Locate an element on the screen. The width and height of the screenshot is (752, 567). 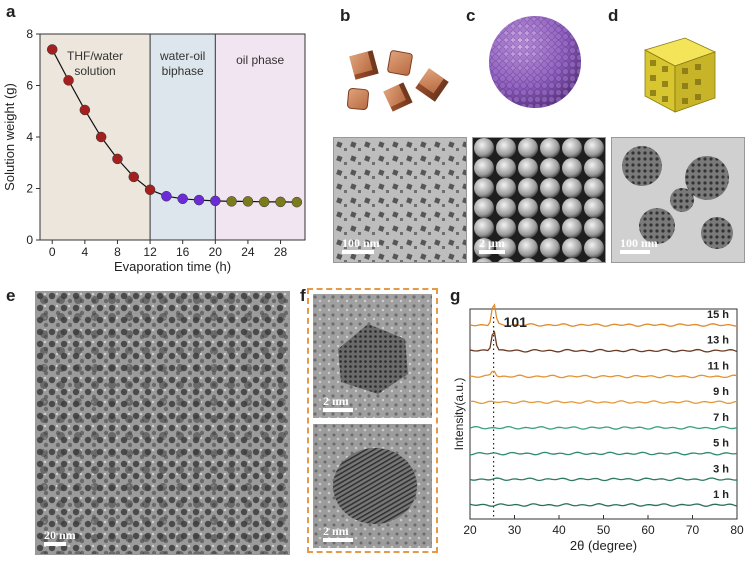
g-x-axis-label: 2θ (degree) is located at coordinates (603, 545).